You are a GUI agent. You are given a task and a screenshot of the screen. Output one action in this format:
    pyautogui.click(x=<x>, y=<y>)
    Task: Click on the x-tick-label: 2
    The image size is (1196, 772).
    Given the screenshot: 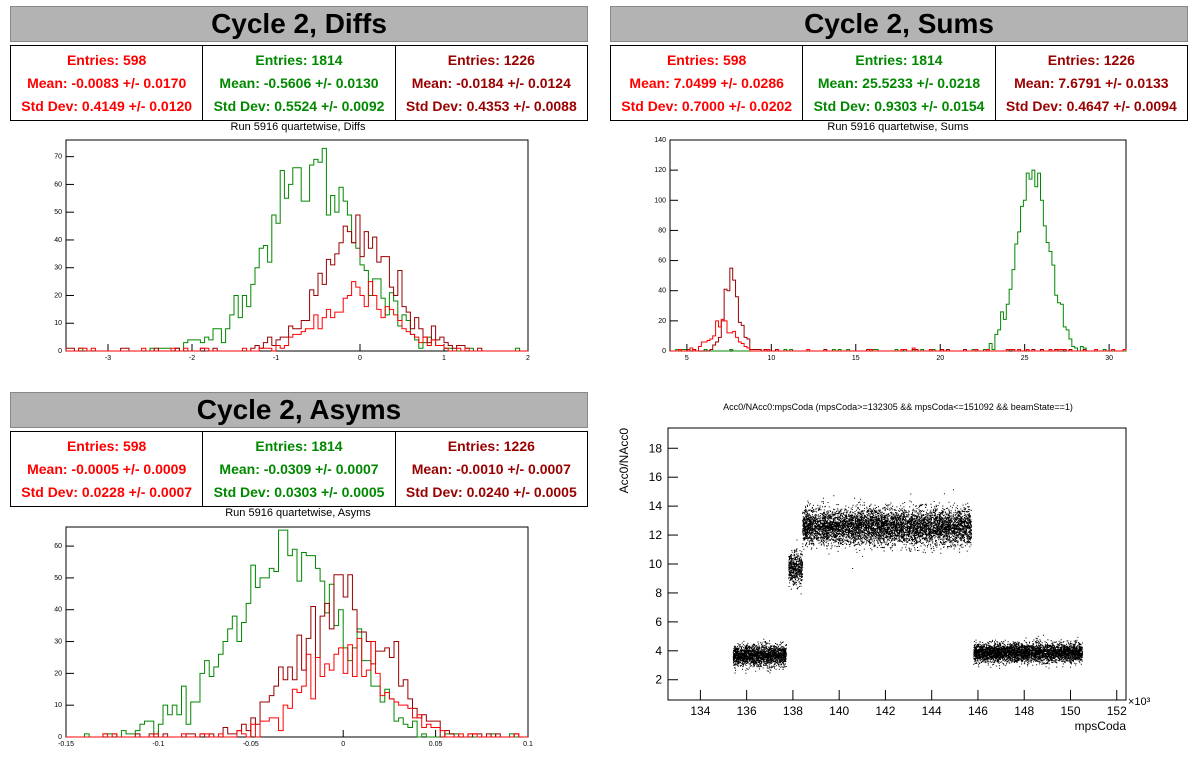 What is the action you would take?
    pyautogui.click(x=528, y=358)
    